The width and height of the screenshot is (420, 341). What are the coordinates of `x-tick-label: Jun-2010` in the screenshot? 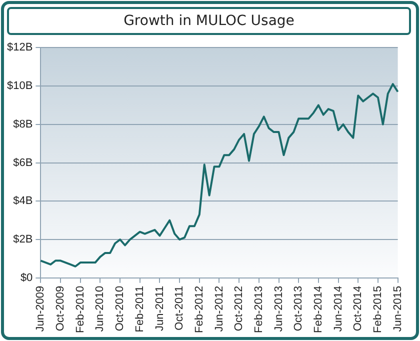 It's located at (100, 309).